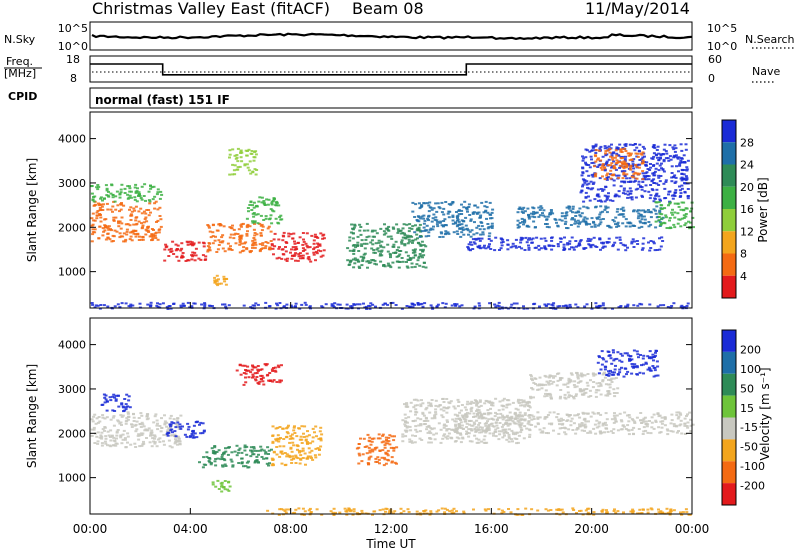 The width and height of the screenshot is (800, 554). Describe the element at coordinates (752, 466) in the screenshot. I see `velocity-colorbar-tick: -100` at that location.